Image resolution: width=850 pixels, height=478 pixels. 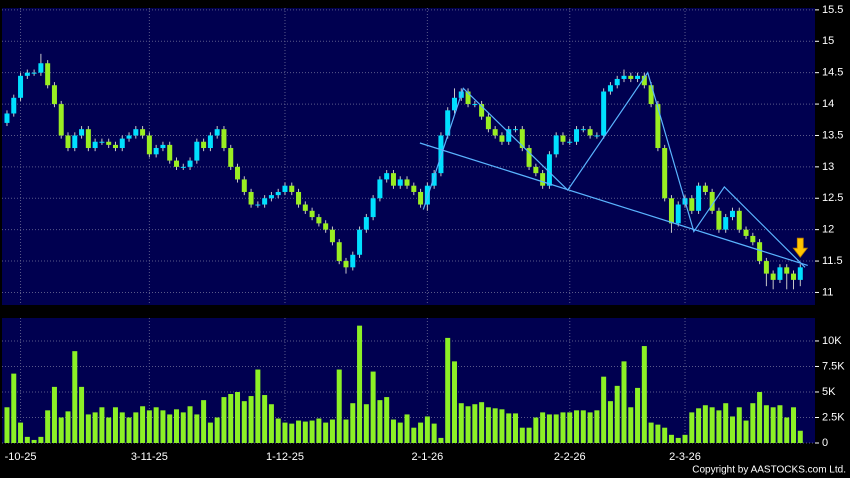 What do you see at coordinates (827, 292) in the screenshot?
I see `y-tick-label: 11` at bounding box center [827, 292].